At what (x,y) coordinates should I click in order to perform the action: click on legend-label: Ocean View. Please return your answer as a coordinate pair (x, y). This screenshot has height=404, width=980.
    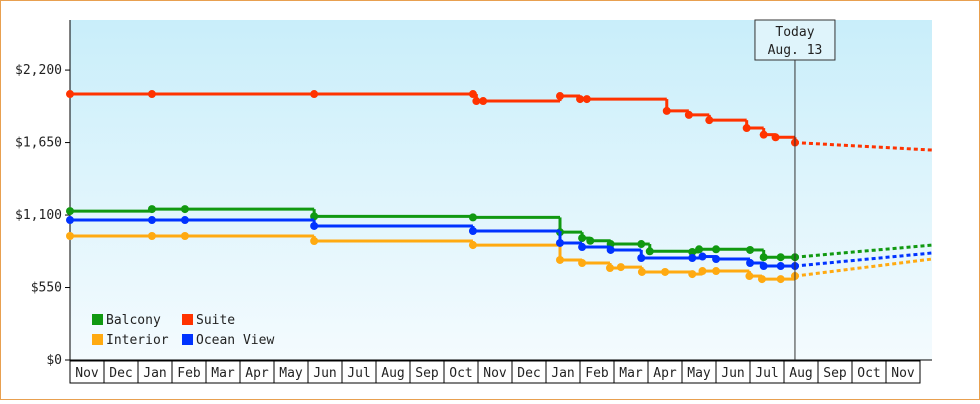
    Looking at the image, I should click on (235, 340).